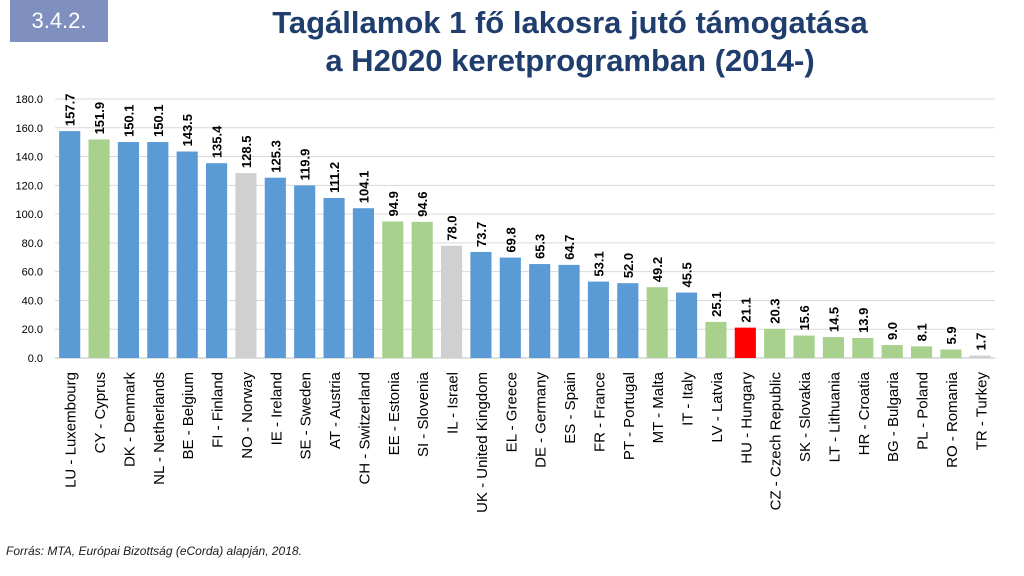 This screenshot has width=1024, height=576. I want to click on data-label: 150.1, so click(158, 120).